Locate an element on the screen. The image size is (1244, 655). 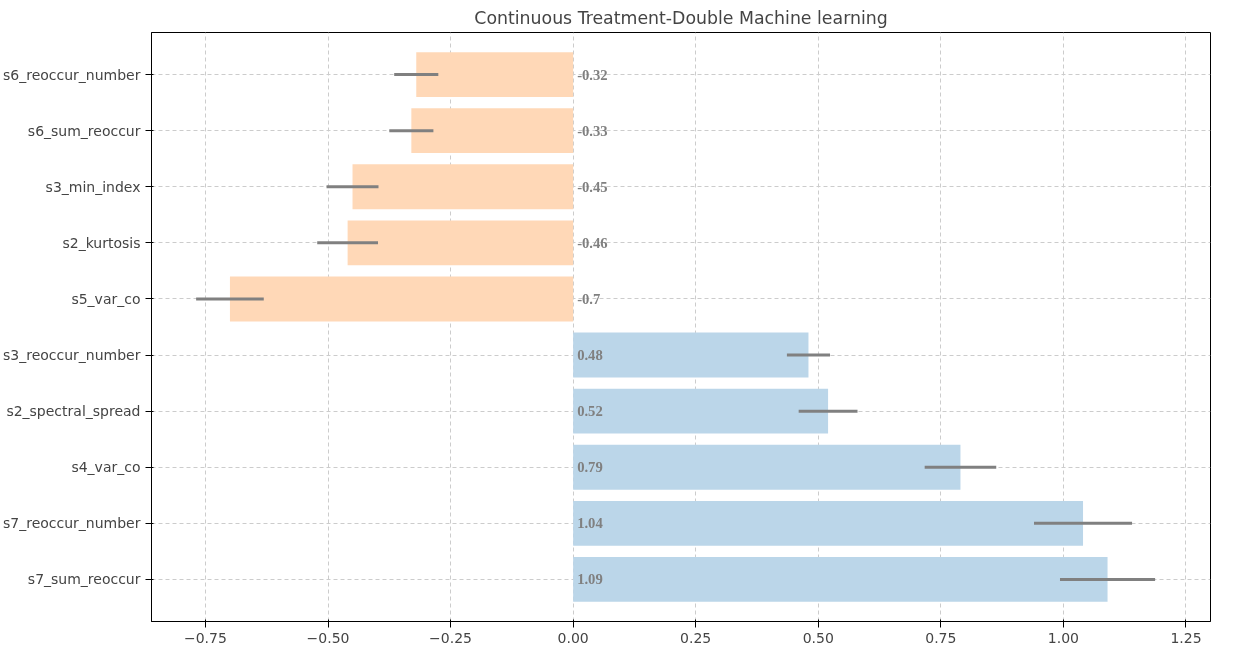
x-tick-label: 0.50 is located at coordinates (818, 637).